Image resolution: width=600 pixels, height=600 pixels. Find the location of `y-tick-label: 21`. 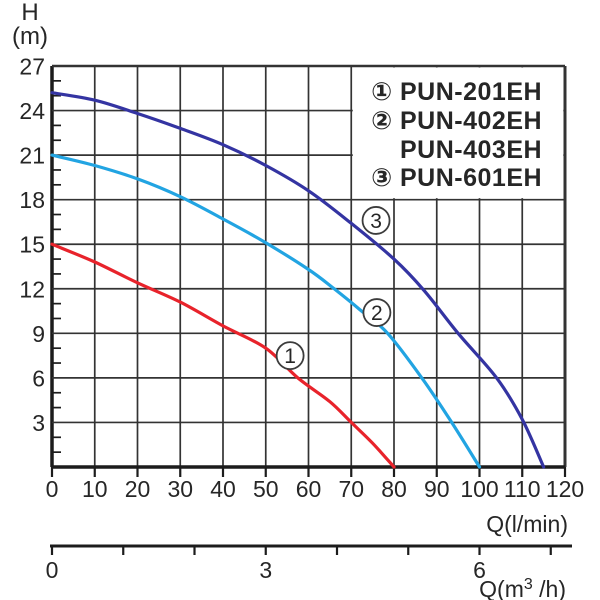

y-tick-label: 21 is located at coordinates (32, 156).